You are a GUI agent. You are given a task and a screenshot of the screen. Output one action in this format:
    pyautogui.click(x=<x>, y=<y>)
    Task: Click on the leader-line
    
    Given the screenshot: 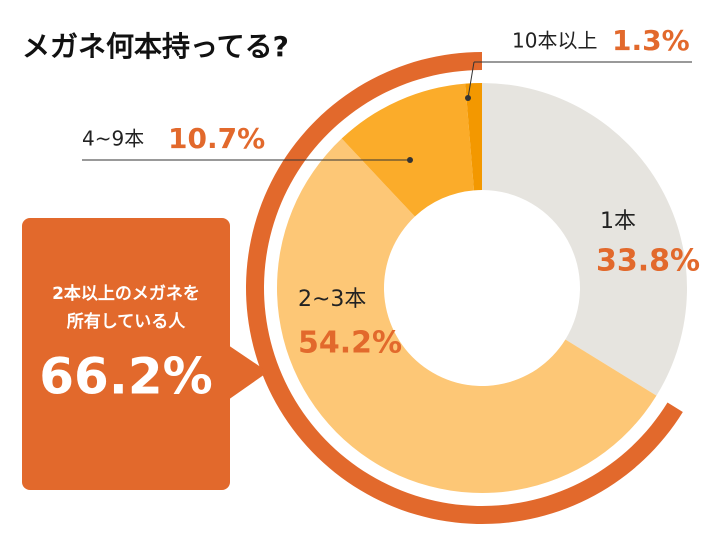 What is the action you would take?
    pyautogui.click(x=471, y=80)
    